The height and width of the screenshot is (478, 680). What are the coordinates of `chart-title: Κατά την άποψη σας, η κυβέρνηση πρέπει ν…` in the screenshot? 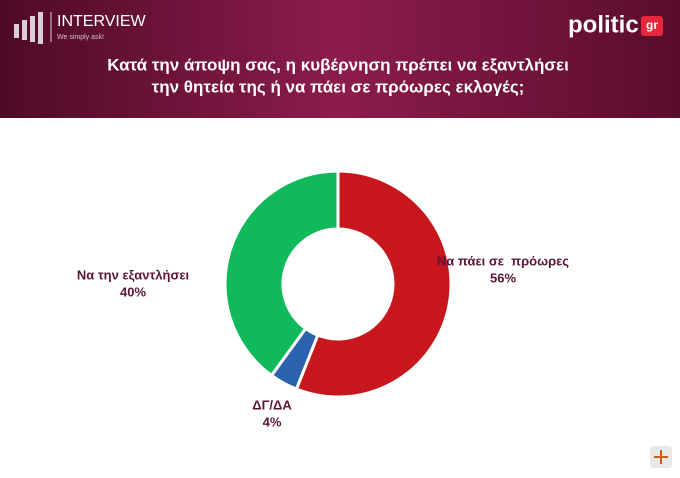 It's located at (338, 64).